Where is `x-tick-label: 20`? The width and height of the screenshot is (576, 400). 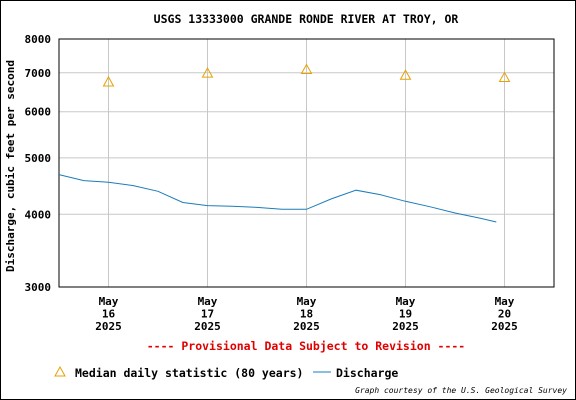 x-tick-label: 20 is located at coordinates (504, 314).